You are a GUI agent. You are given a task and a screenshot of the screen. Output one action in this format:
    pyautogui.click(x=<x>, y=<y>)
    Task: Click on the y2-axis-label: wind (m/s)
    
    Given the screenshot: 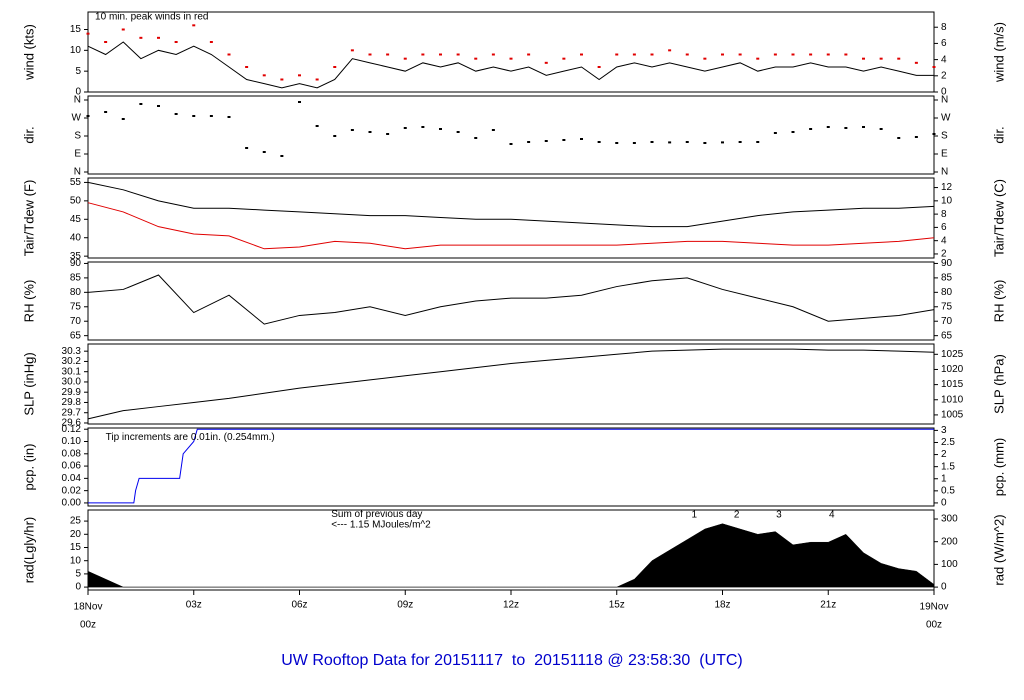 What is the action you would take?
    pyautogui.click(x=998, y=52)
    